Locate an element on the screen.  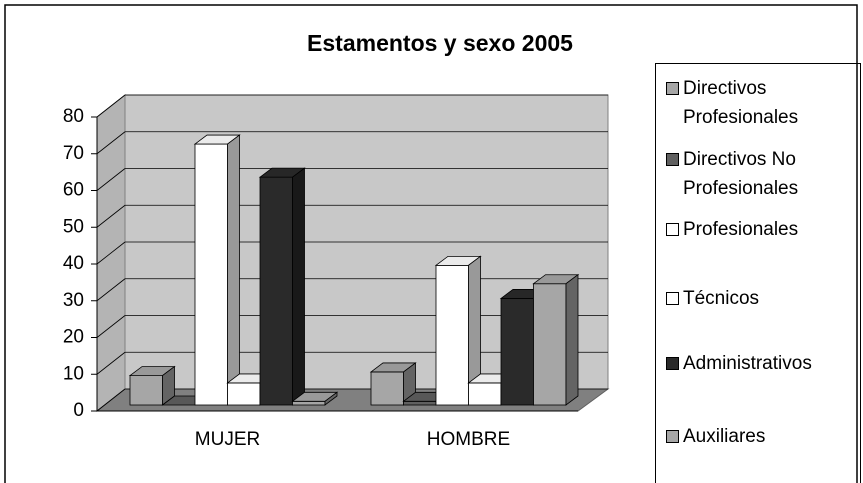
y-tick-label: 60 is located at coordinates (73, 190).